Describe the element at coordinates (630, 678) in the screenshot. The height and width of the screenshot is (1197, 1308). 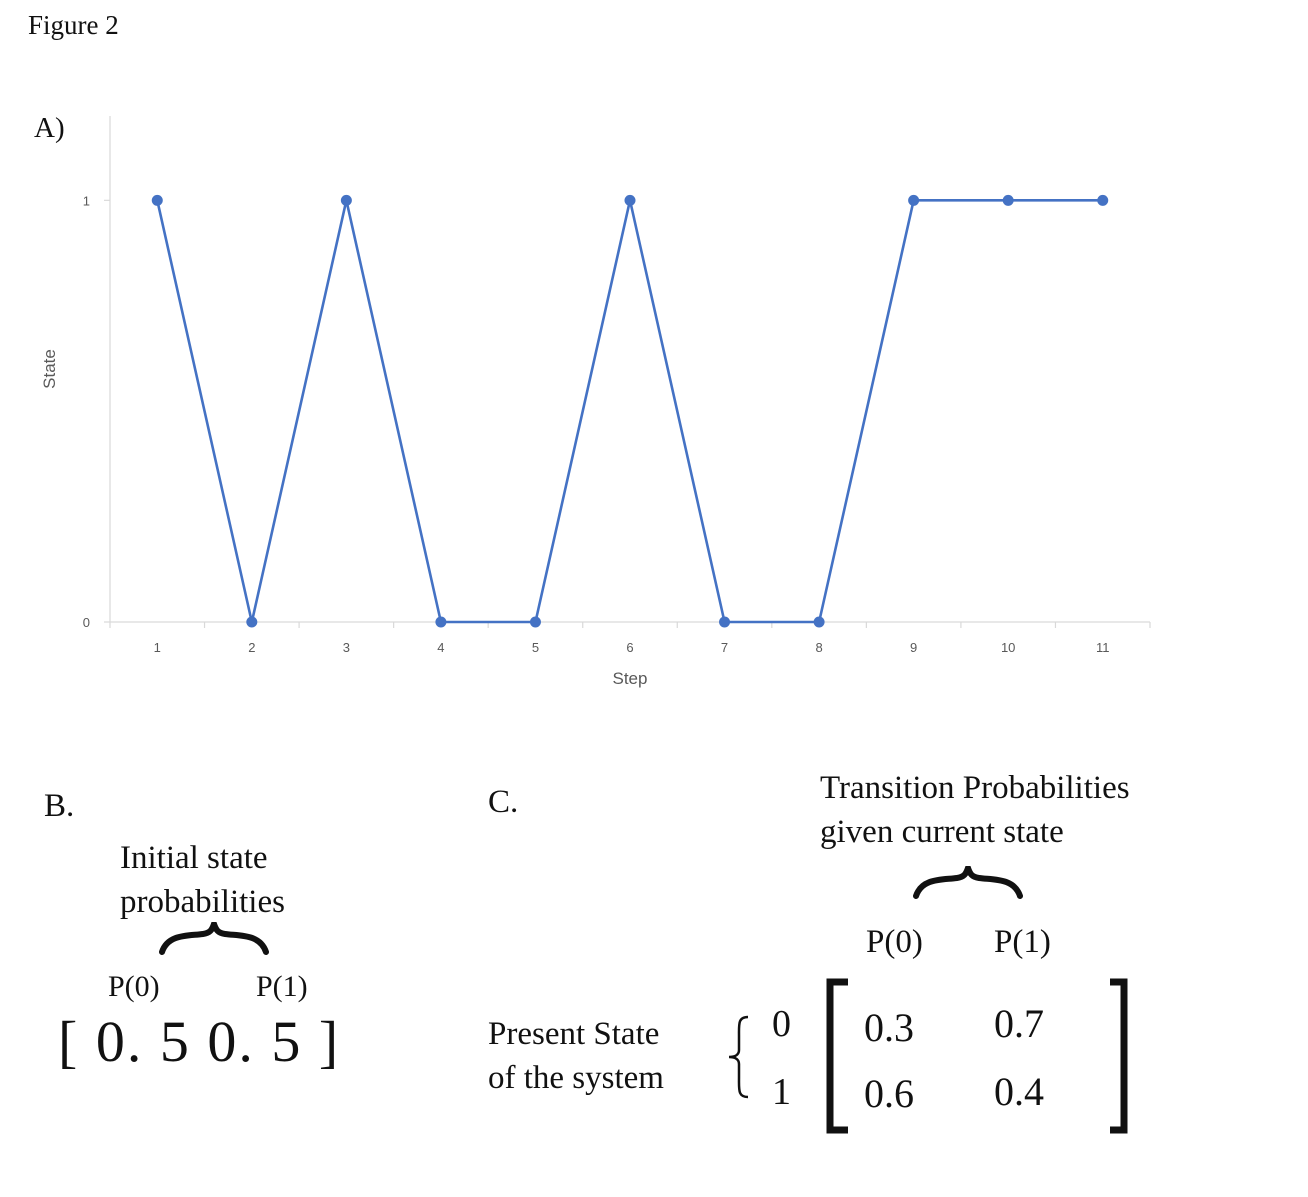
I see `x-axis-title: Step` at that location.